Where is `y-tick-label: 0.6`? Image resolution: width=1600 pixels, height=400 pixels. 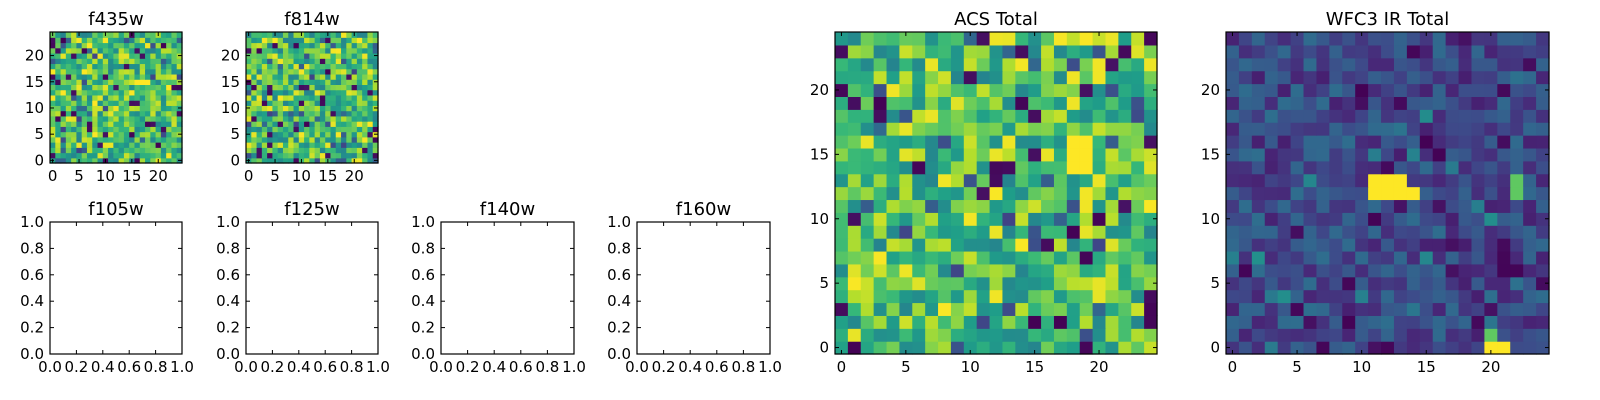 y-tick-label: 0.6 is located at coordinates (32, 275).